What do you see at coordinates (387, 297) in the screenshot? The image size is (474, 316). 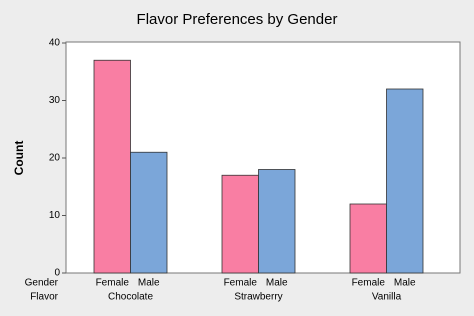 I see `x-tick-label: Vanilla` at bounding box center [387, 297].